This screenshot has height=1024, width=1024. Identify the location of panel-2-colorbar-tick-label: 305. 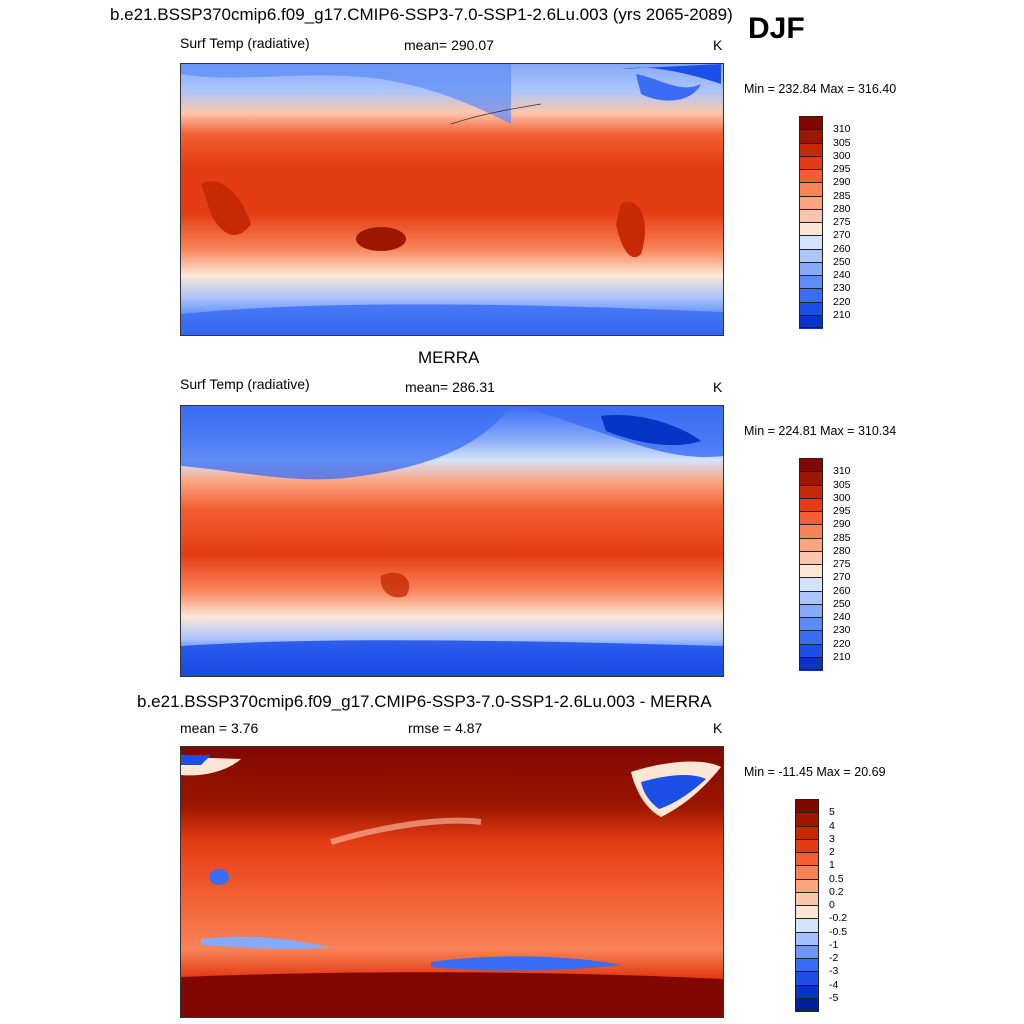
(842, 484).